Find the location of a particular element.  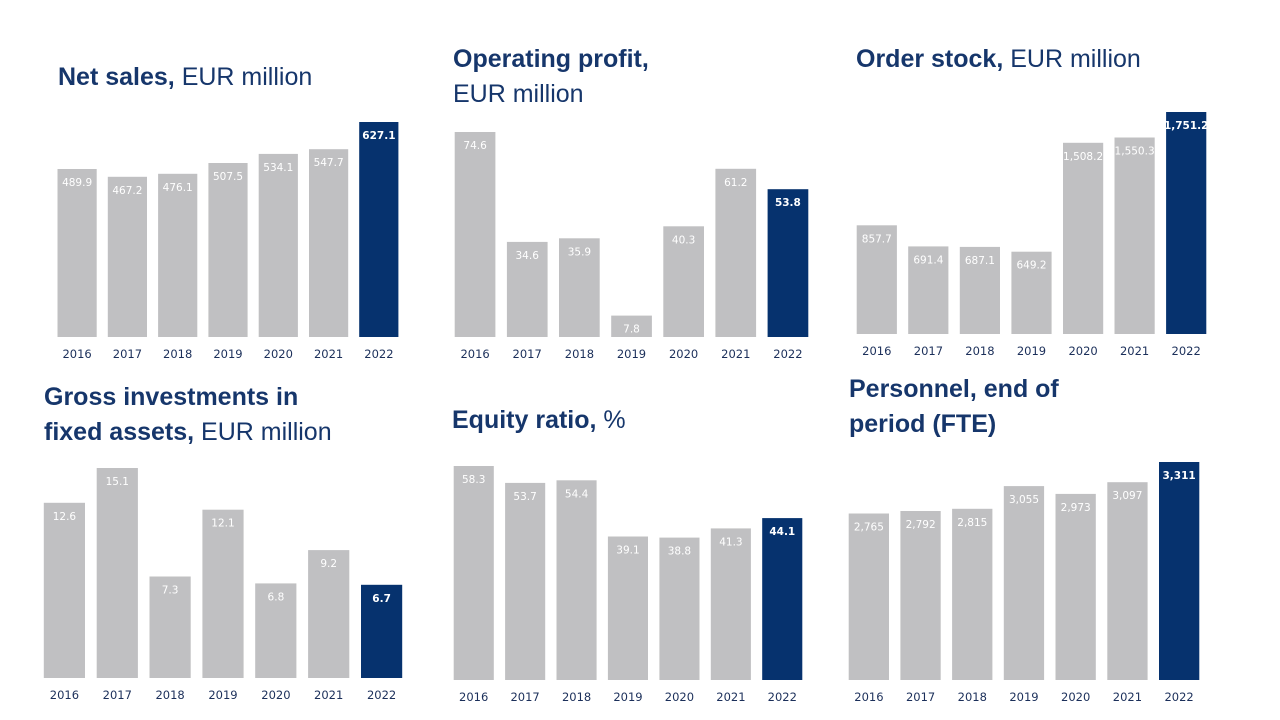

order-stock-title-bold: Order stock, is located at coordinates (930, 59).